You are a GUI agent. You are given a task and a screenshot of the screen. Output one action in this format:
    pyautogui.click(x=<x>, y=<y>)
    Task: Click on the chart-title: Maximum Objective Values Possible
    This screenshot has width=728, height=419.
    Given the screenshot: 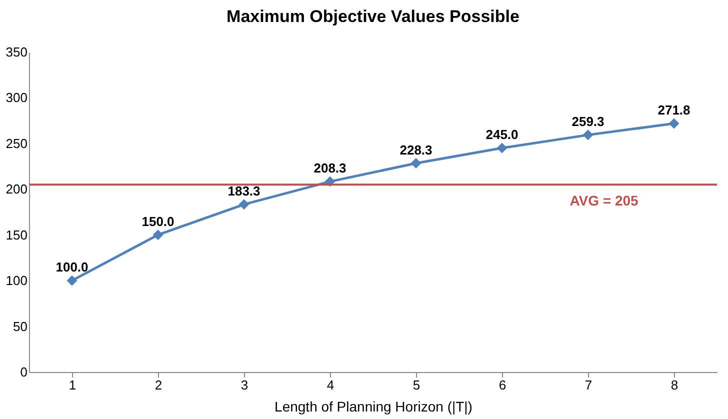 What is the action you would take?
    pyautogui.click(x=373, y=16)
    